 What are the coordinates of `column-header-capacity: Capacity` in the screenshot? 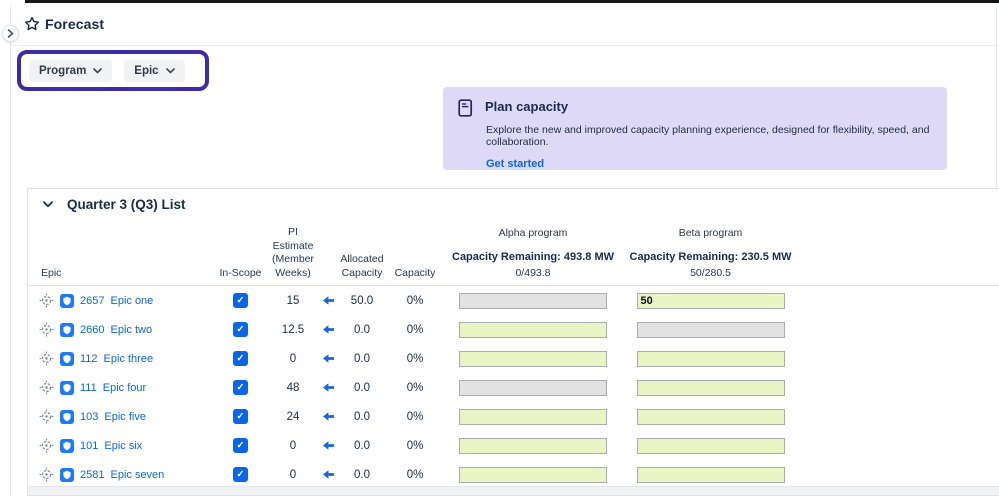 It's located at (415, 272).